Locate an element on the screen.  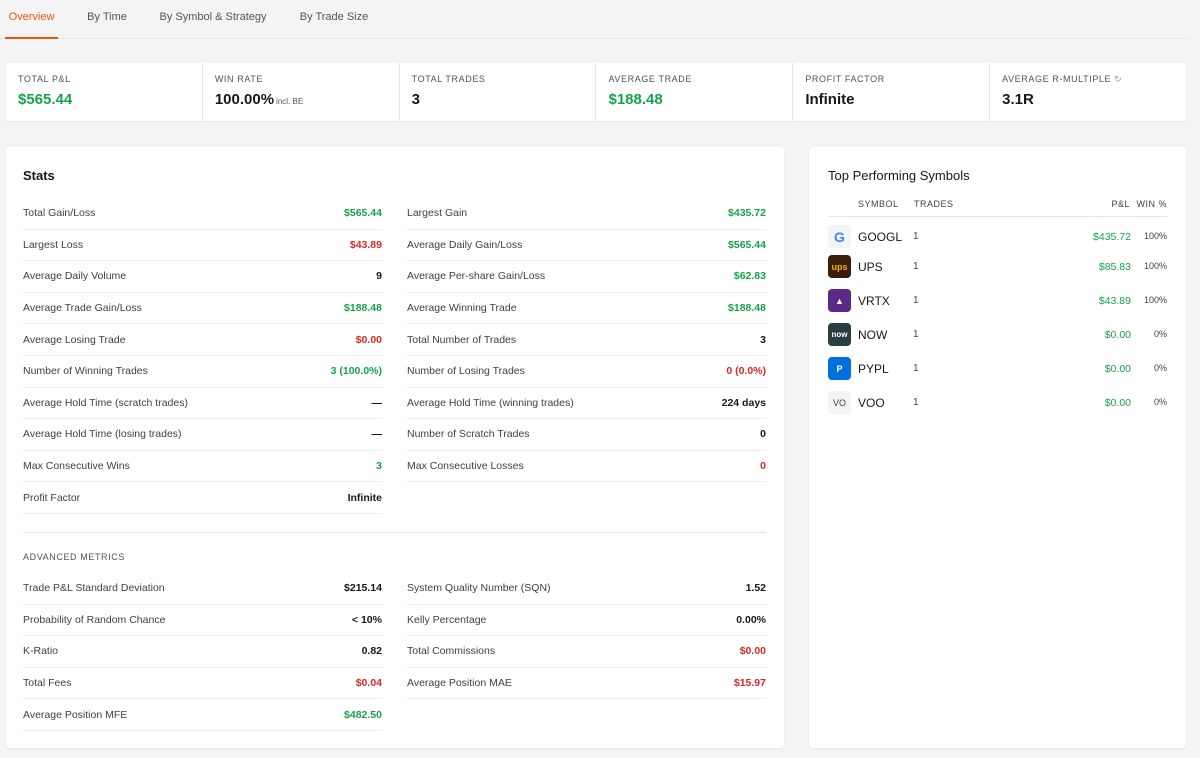
kpi-value: 100.00% is located at coordinates (244, 99).